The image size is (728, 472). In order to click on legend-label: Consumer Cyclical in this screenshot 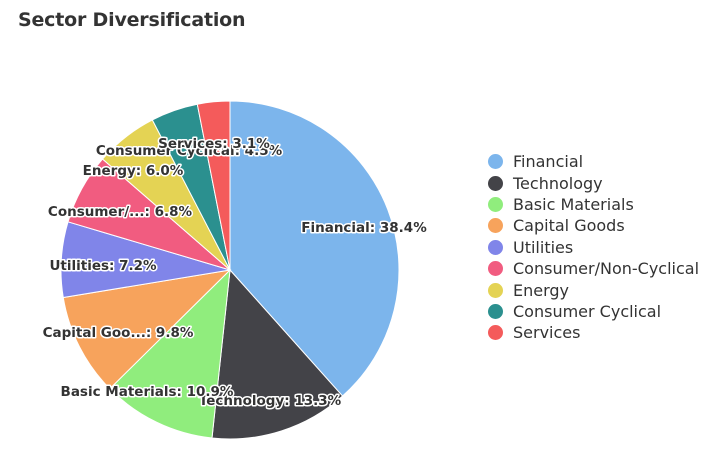, I will do `click(587, 311)`.